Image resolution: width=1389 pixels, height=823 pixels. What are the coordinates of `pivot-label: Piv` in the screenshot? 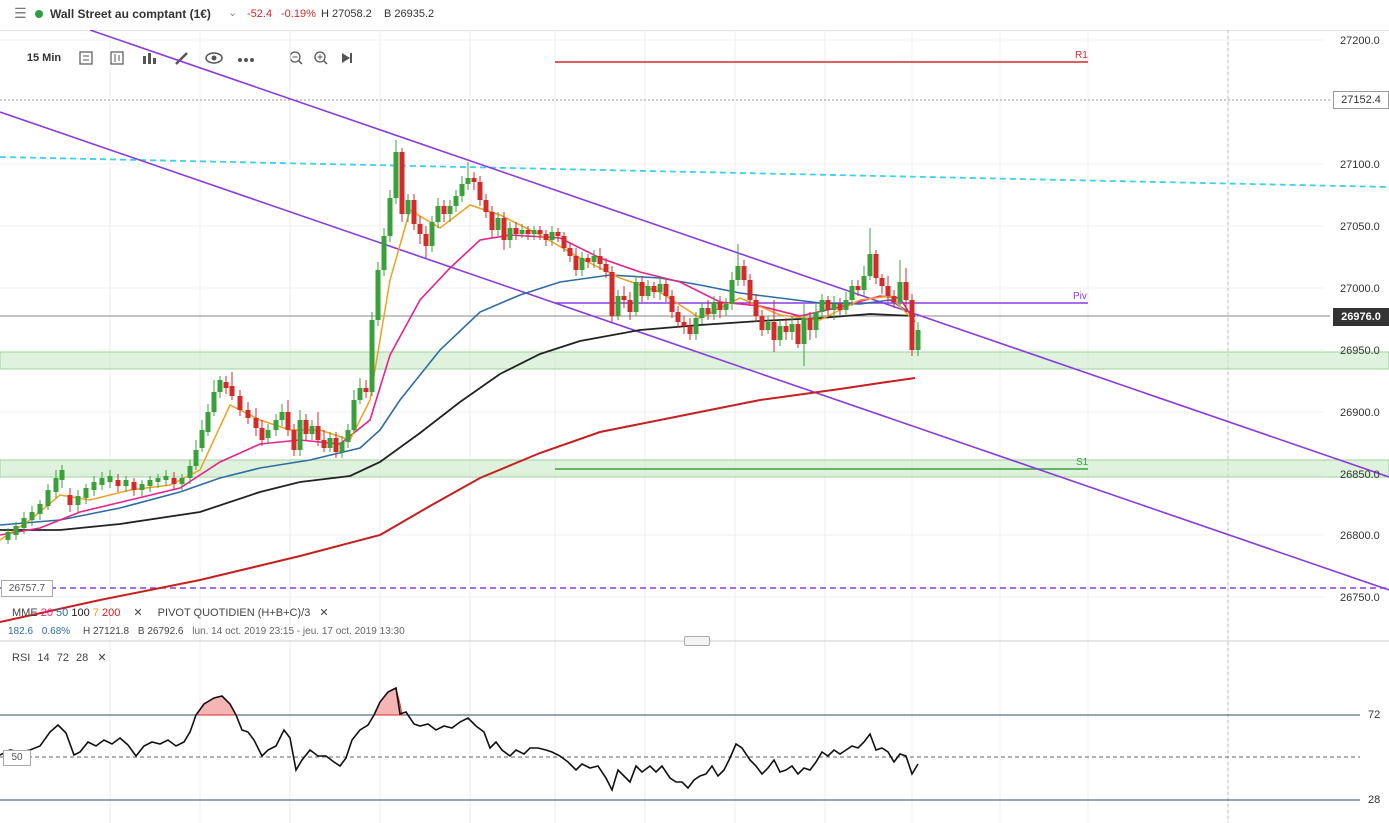 It's located at (1080, 296).